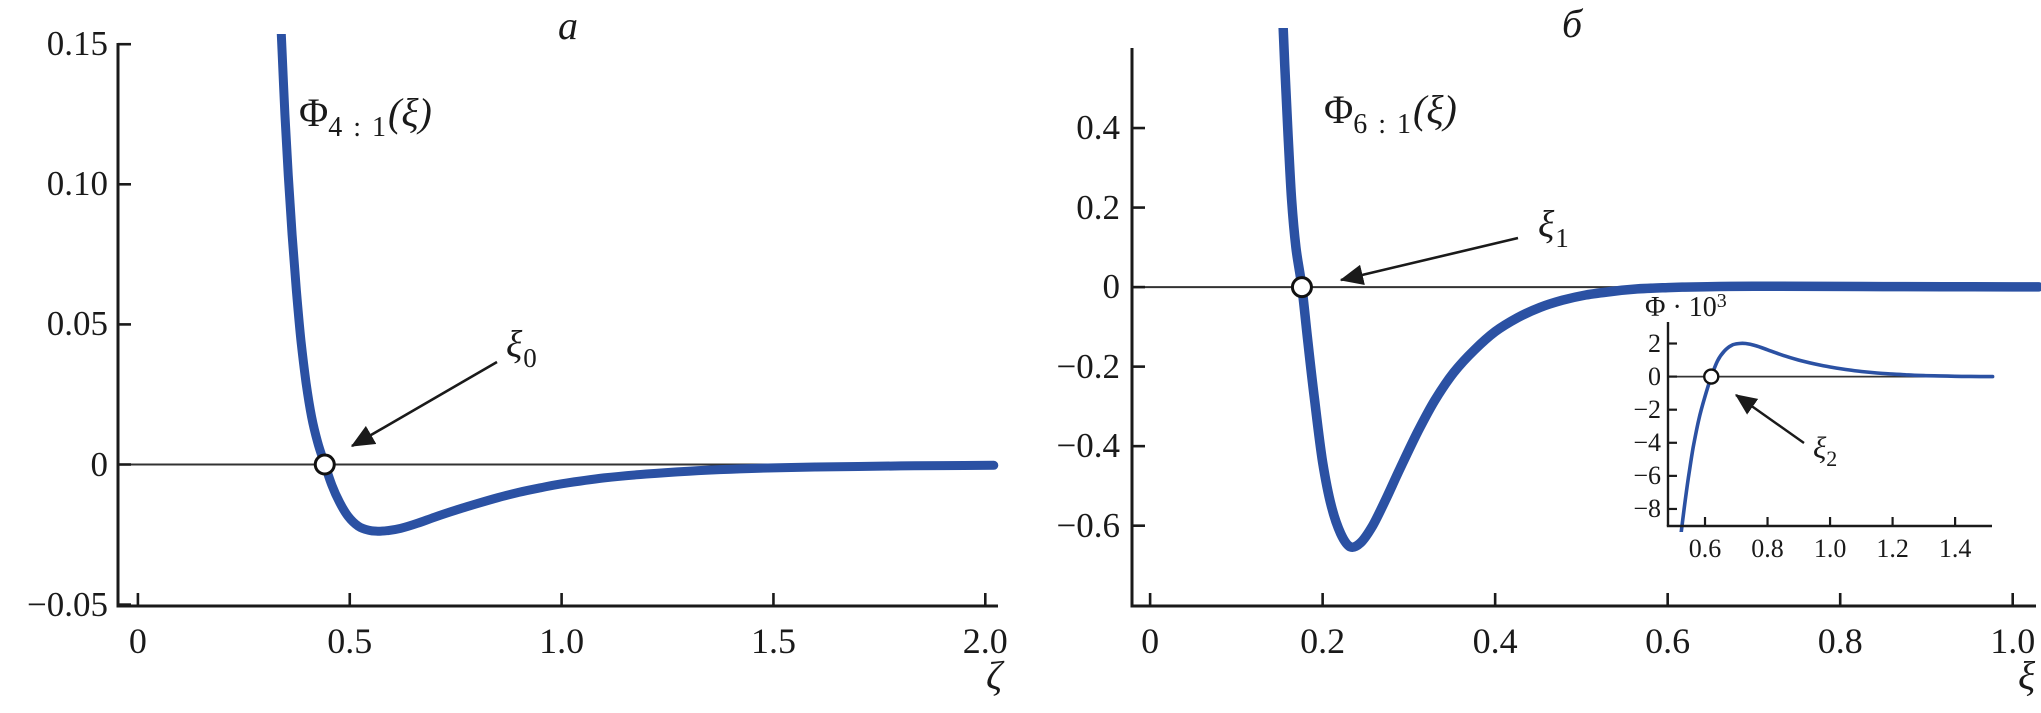 The width and height of the screenshot is (2041, 713). I want to click on y-tick-label: 0.05, so click(77, 324).